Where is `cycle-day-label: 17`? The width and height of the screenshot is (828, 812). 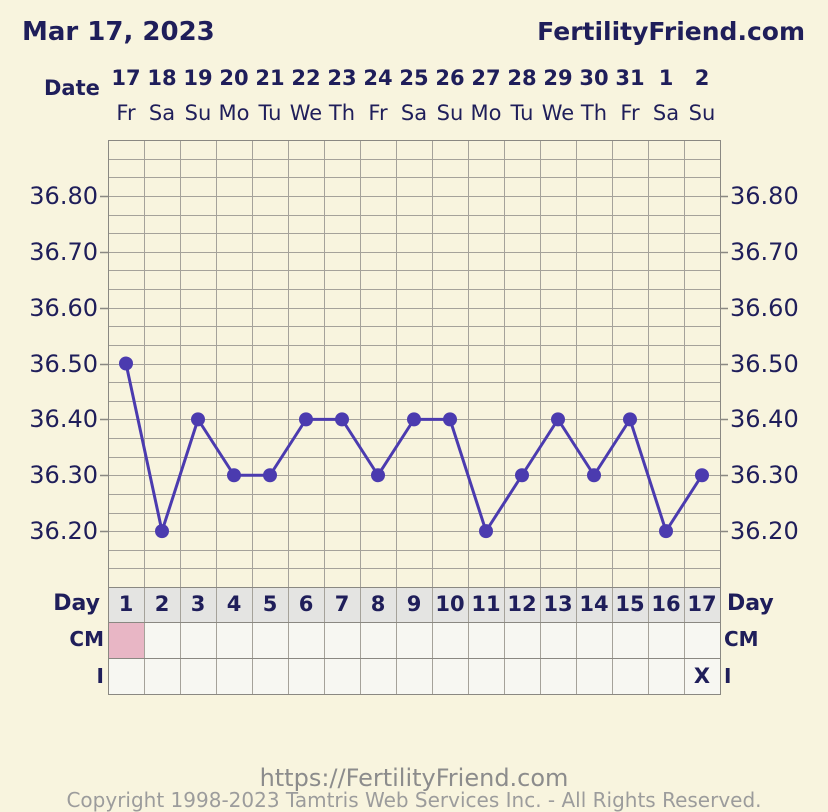
cycle-day-label: 17 is located at coordinates (702, 604).